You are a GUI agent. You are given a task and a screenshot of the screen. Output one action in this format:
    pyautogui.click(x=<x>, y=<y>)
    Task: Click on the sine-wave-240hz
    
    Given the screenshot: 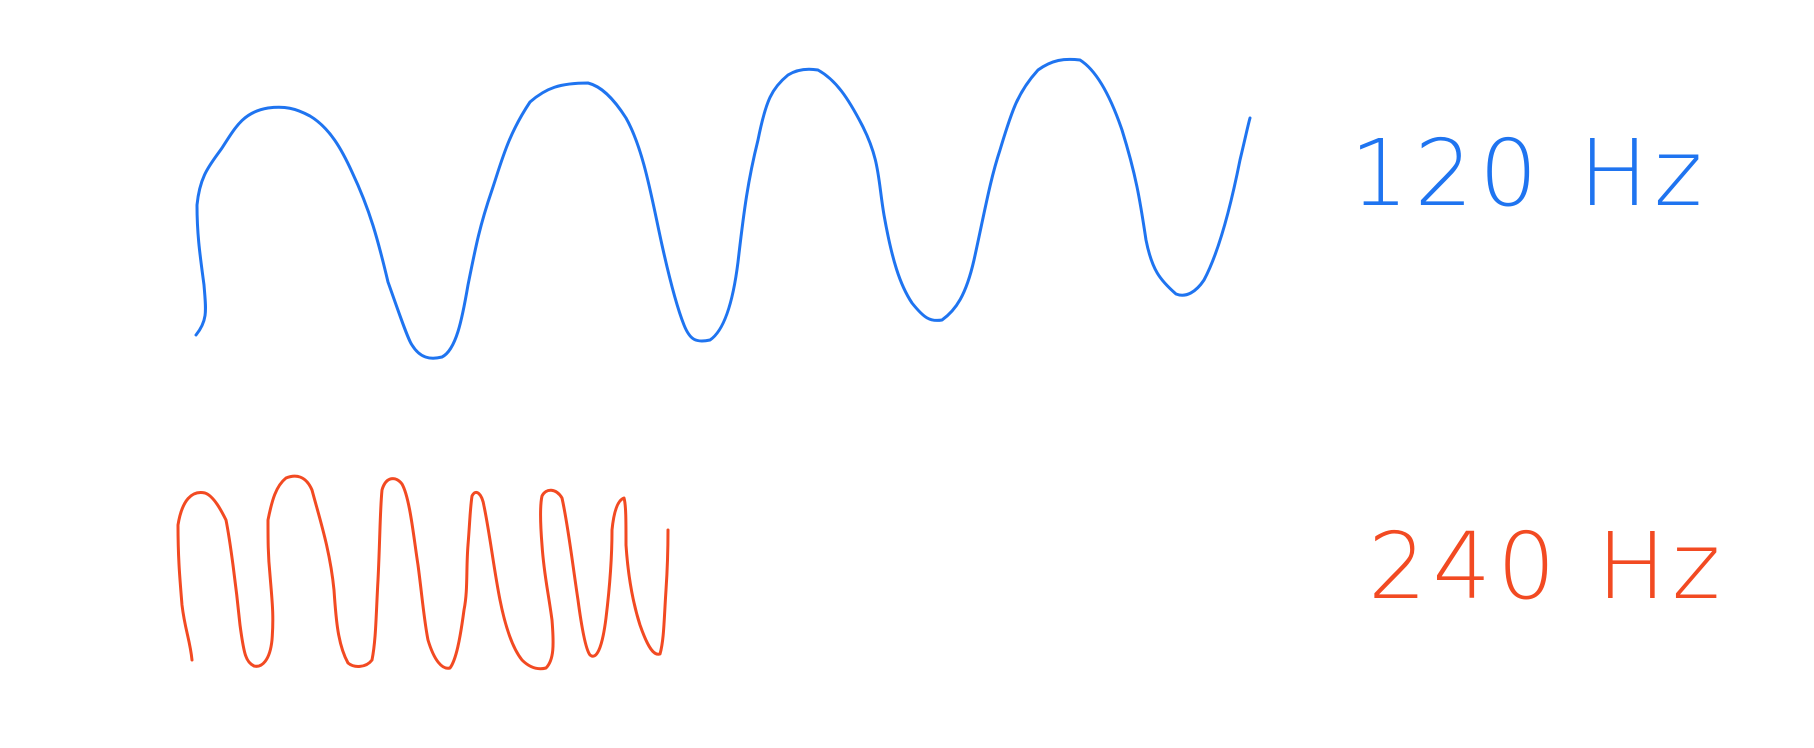 What is the action you would take?
    pyautogui.click(x=423, y=572)
    